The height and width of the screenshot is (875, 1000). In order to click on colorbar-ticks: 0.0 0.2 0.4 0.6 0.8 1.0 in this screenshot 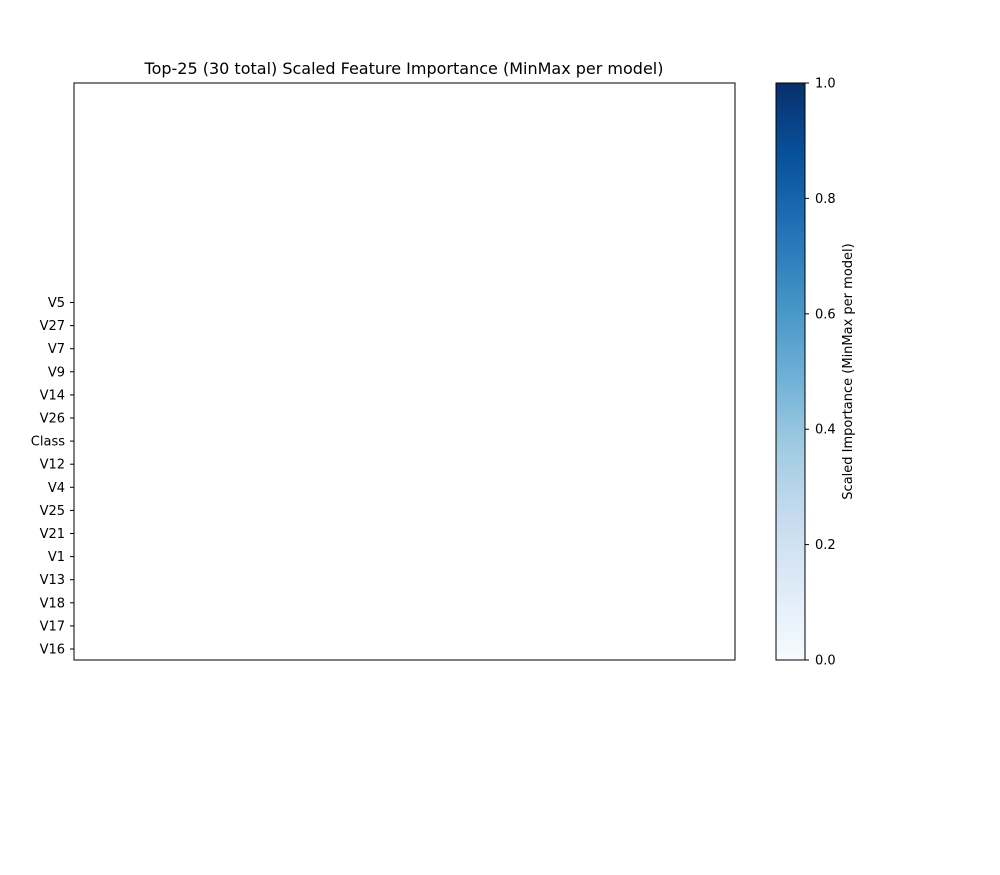, I will do `click(820, 373)`.